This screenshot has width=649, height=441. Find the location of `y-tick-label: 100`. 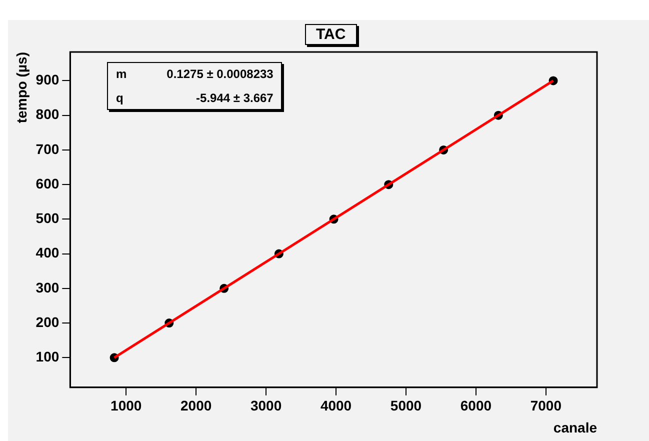

y-tick-label: 100 is located at coordinates (48, 356).